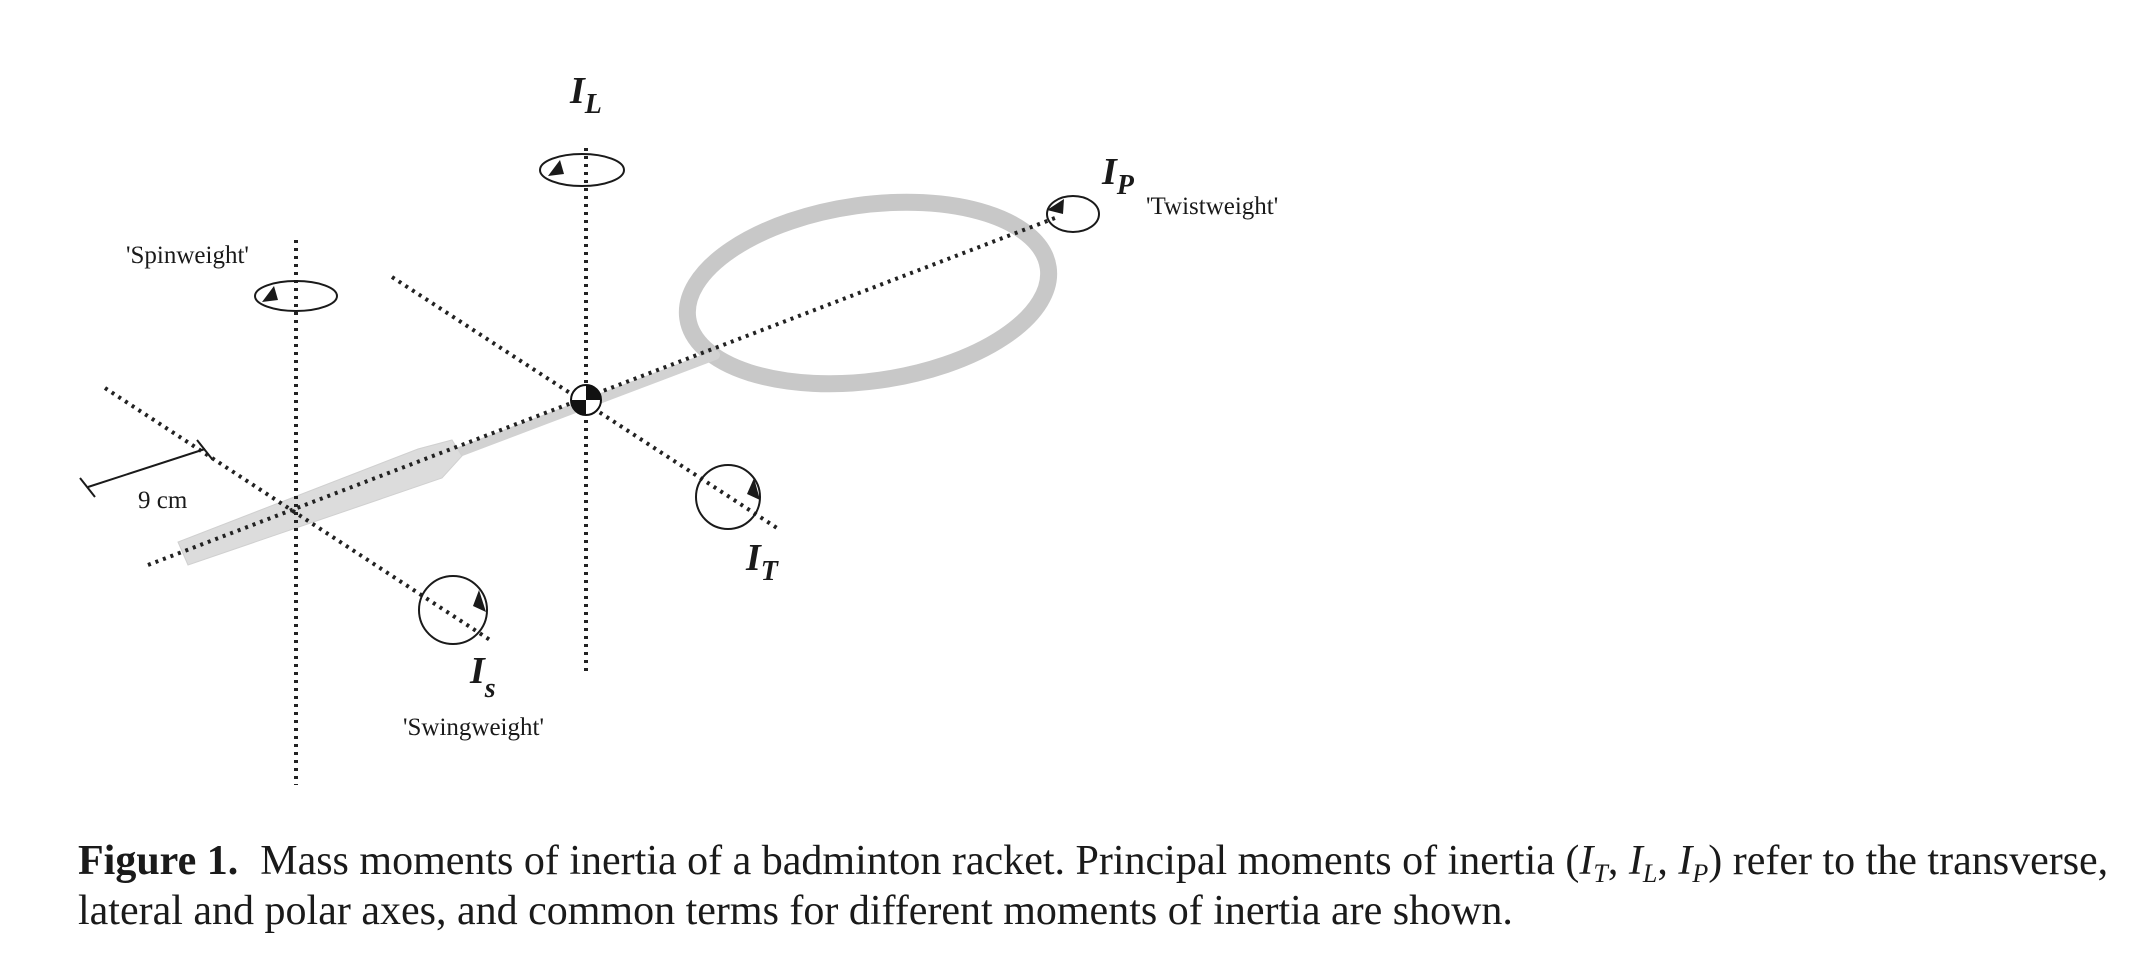  Describe the element at coordinates (187, 255) in the screenshot. I see `spinweight-label: 'Spinweight'` at that location.